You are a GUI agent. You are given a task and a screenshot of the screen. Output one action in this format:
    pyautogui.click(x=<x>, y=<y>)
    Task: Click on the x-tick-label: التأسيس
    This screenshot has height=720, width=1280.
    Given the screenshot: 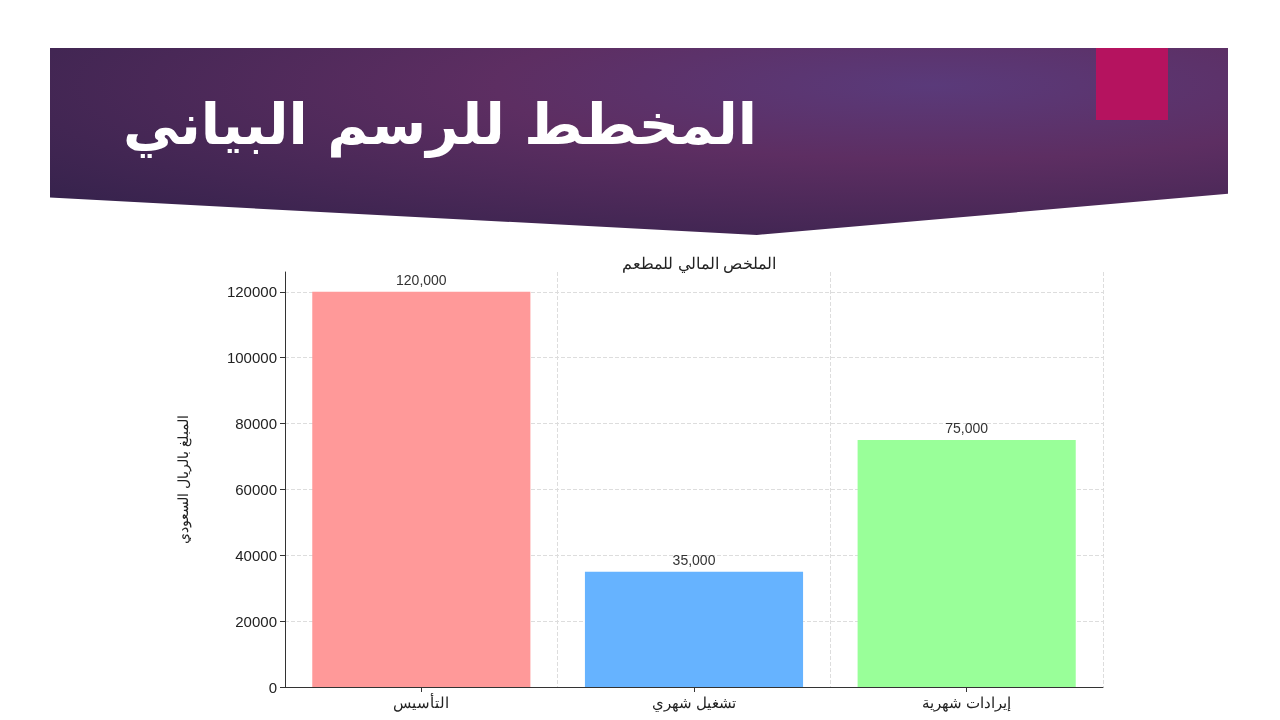 What is the action you would take?
    pyautogui.click(x=421, y=702)
    